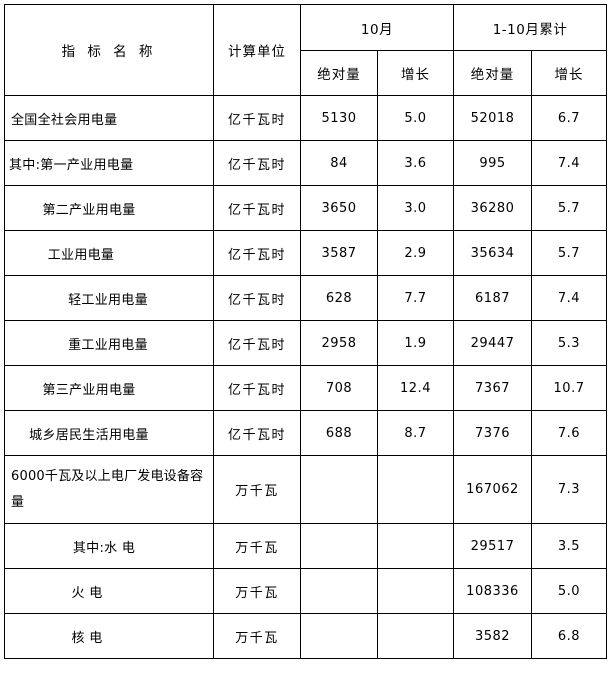  Describe the element at coordinates (492, 163) in the screenshot. I see `cell-cumulative-absolute: 995` at that location.